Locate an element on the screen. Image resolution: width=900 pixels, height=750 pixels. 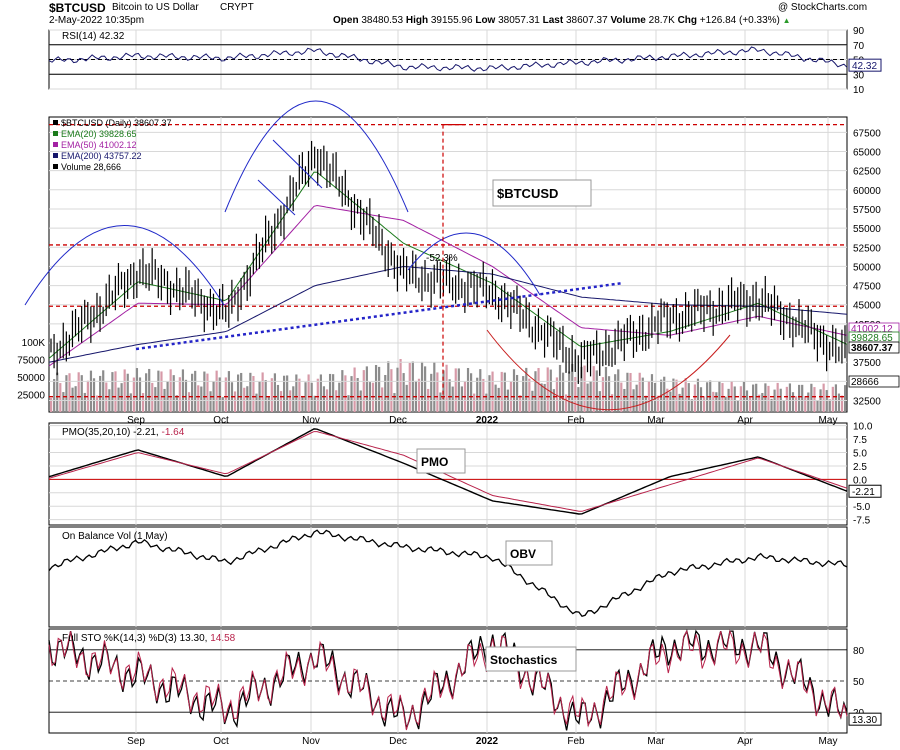
volume-tick-label: 100K is located at coordinates (34, 343).